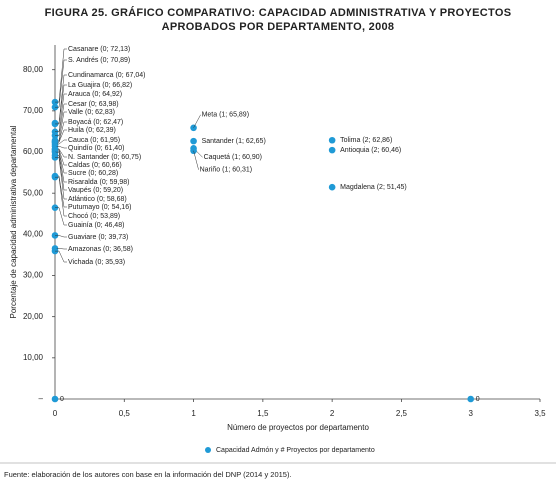 The width and height of the screenshot is (556, 486). I want to click on point-label: Amazonas (0; 36,58), so click(100, 249).